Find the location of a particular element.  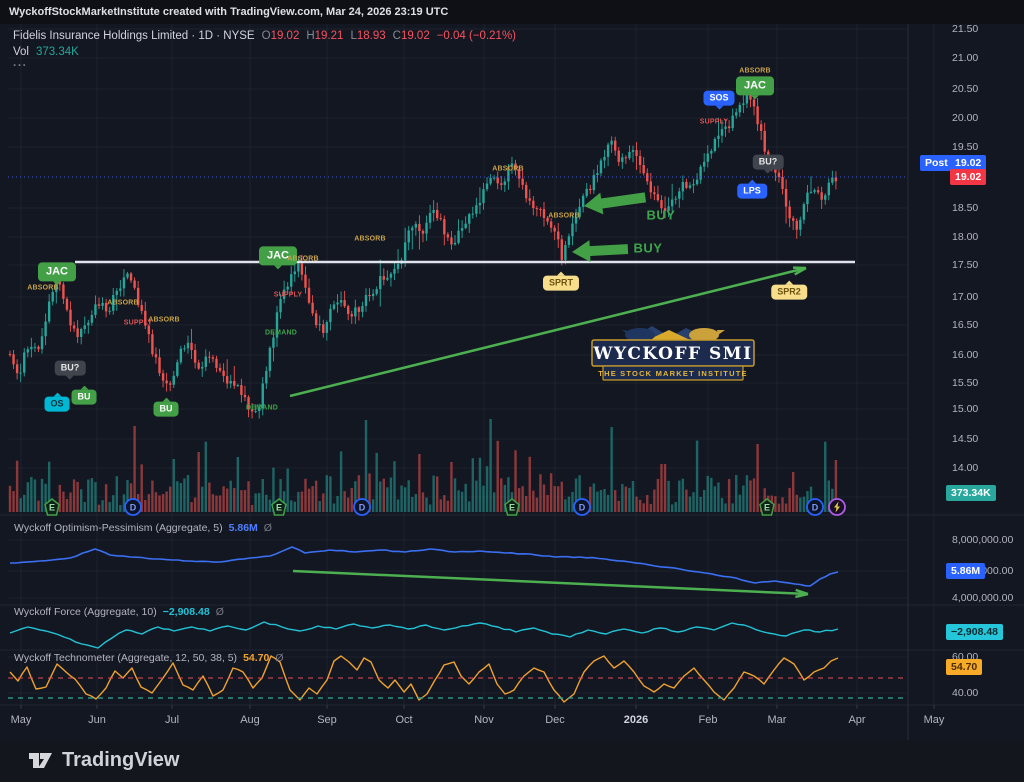

low-label: L is located at coordinates (353, 36).